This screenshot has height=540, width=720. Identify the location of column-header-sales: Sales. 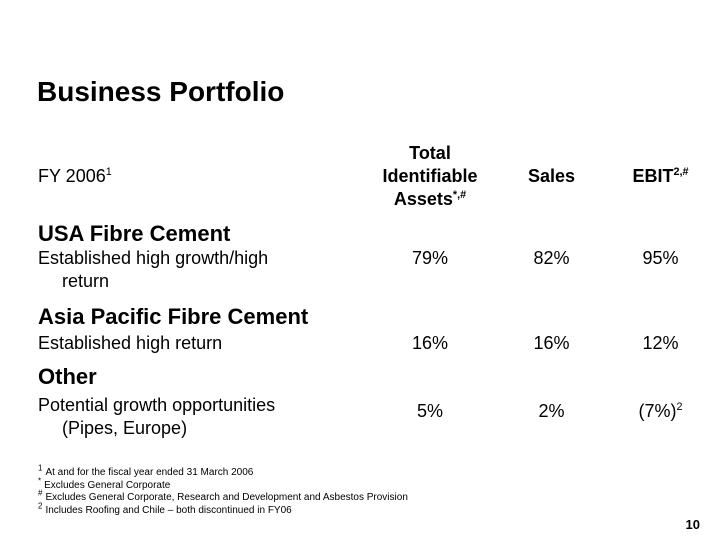
(551, 176).